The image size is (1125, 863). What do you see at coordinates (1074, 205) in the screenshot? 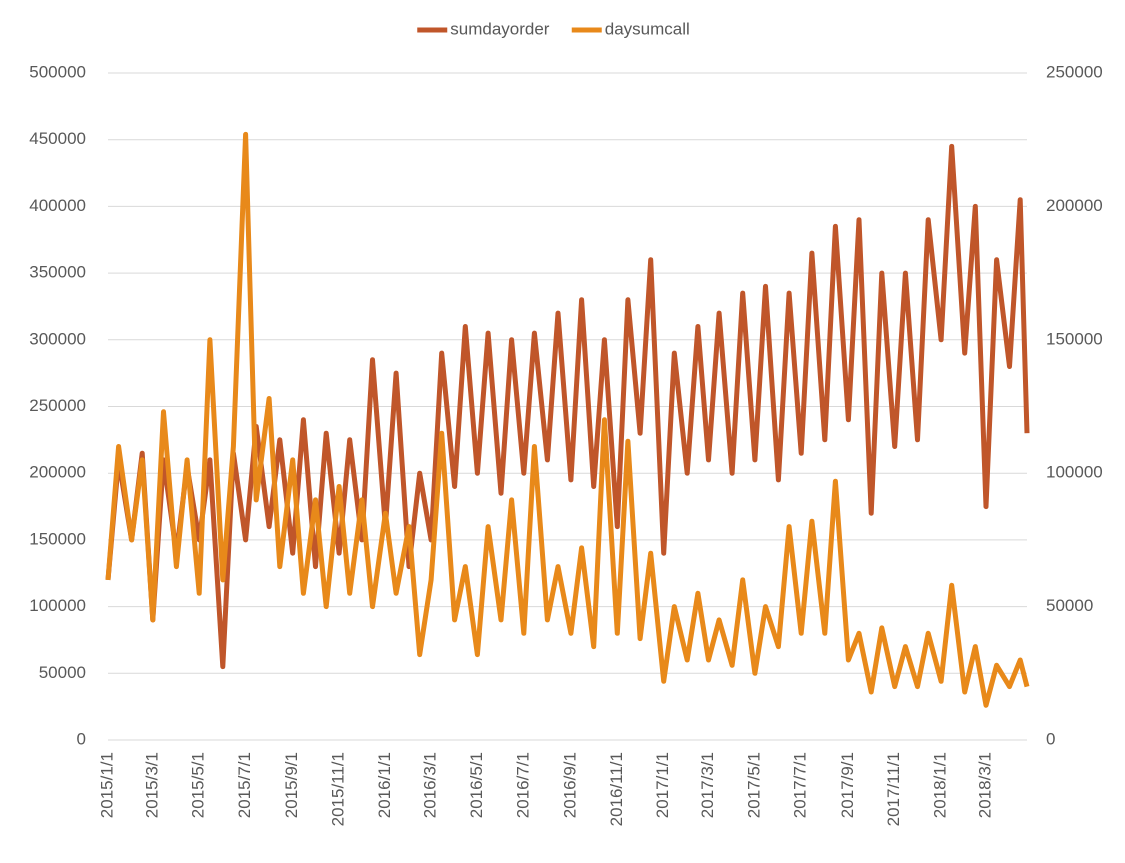
I see `y2-tick-label: 200000` at bounding box center [1074, 205].